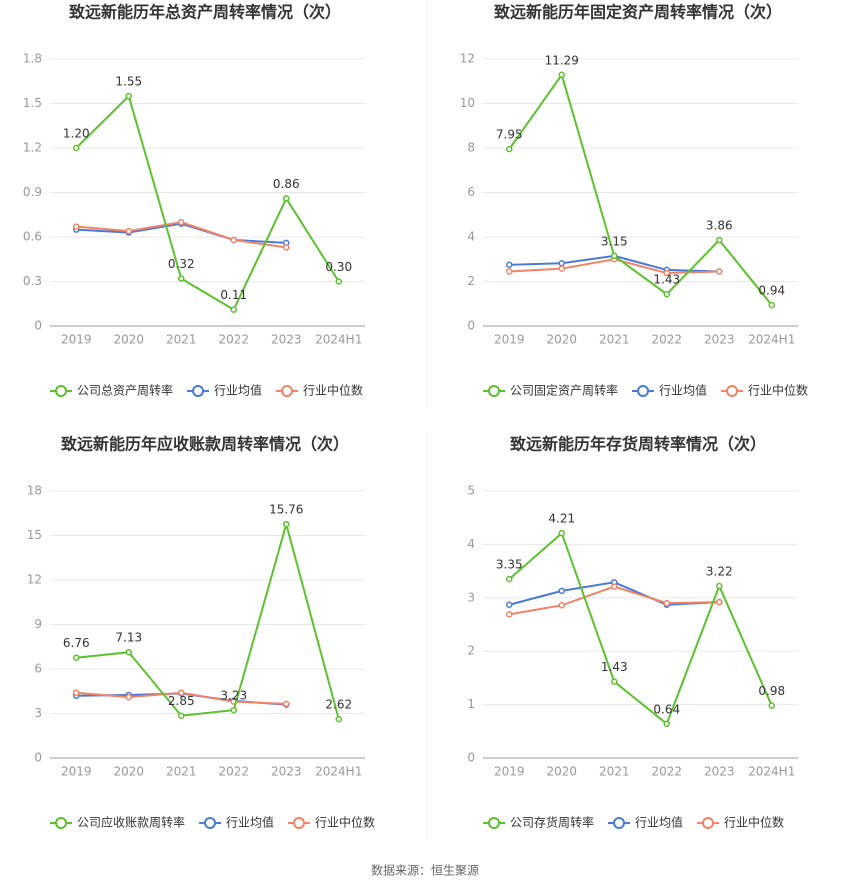 The image size is (850, 891). What do you see at coordinates (32, 281) in the screenshot?
I see `y-tick-label: 0.3` at bounding box center [32, 281].